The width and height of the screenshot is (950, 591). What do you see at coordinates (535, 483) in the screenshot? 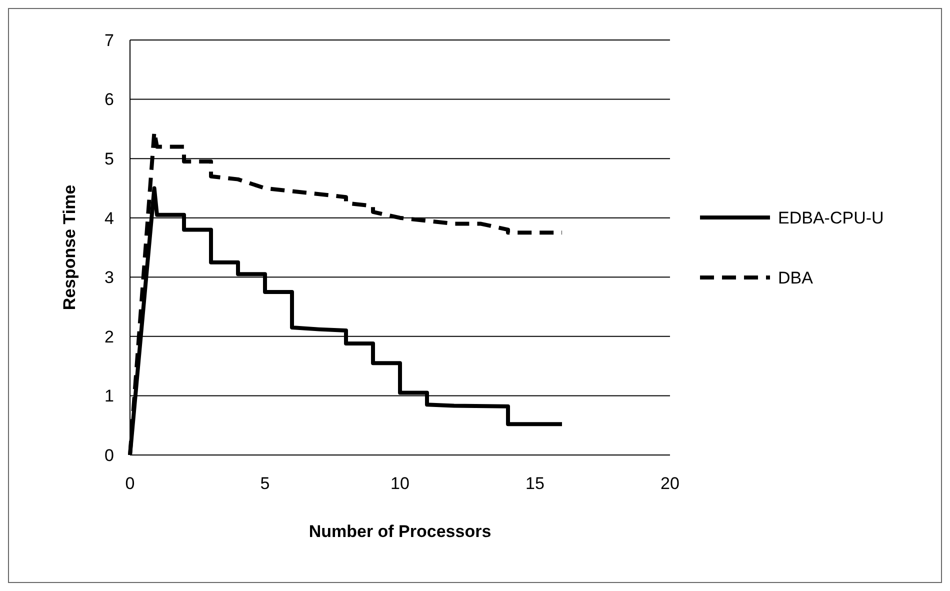
I see `x-tick-label: 15` at bounding box center [535, 483].